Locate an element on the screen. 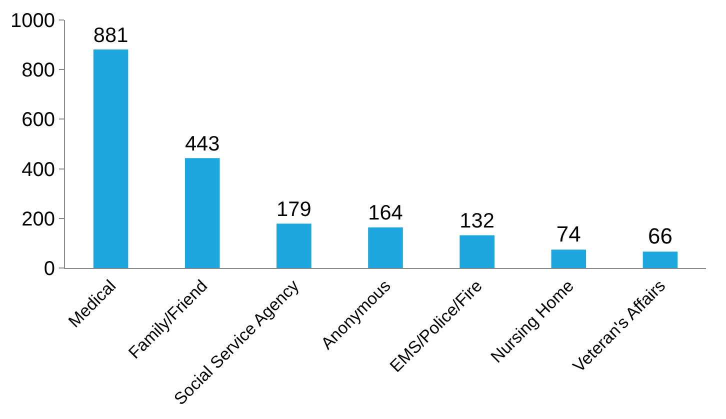 The width and height of the screenshot is (726, 419). y-tick-label: 1000 is located at coordinates (32, 21).